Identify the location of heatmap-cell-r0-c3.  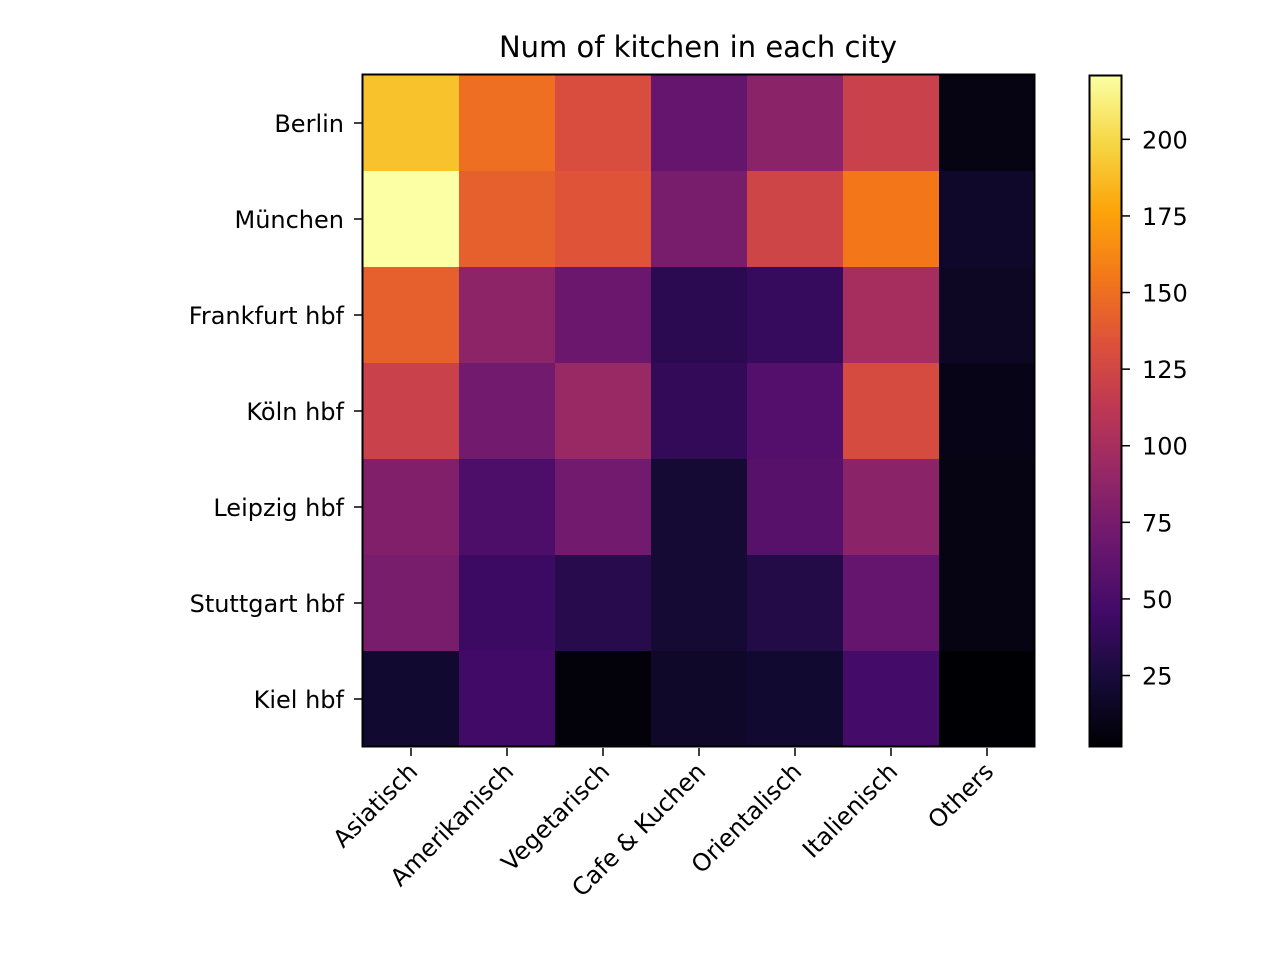
(699, 123).